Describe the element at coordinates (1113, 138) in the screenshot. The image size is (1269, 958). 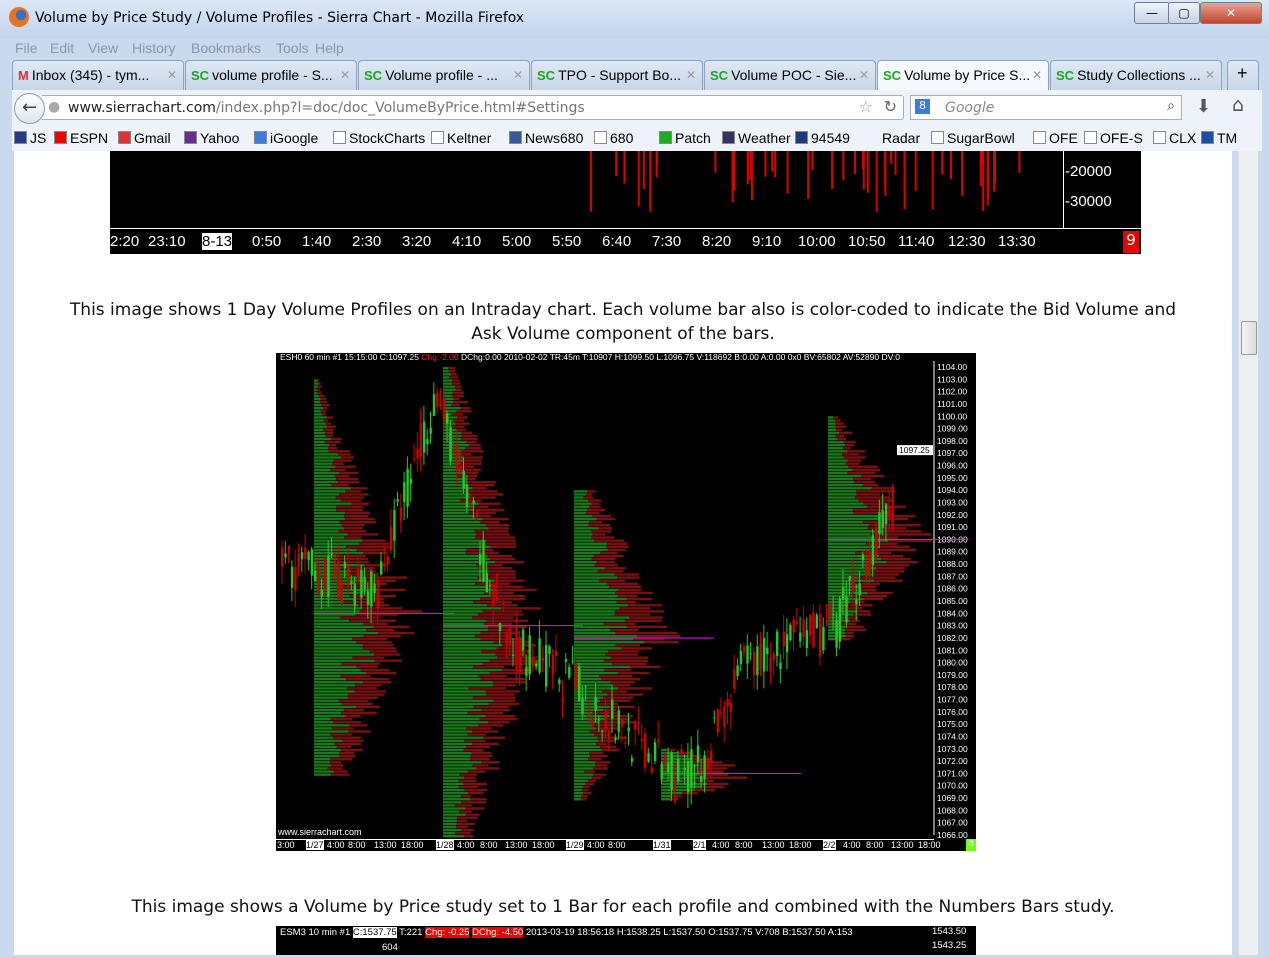
I see `bookmark-ofe-s: OFE-S` at that location.